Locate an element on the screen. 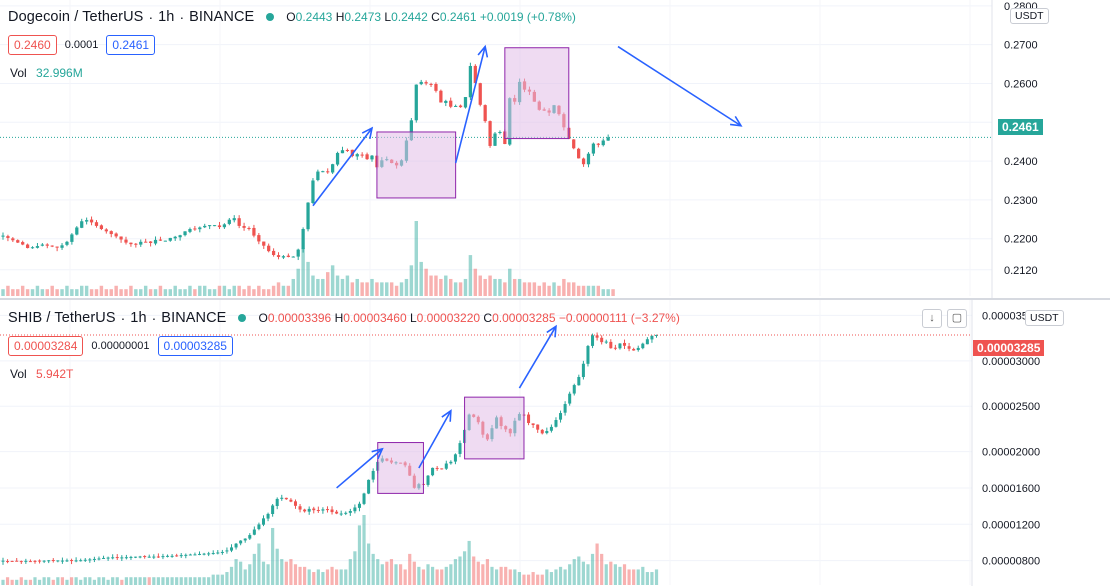 The width and height of the screenshot is (1110, 586). ask-price-button: 0.00003285 is located at coordinates (195, 346).